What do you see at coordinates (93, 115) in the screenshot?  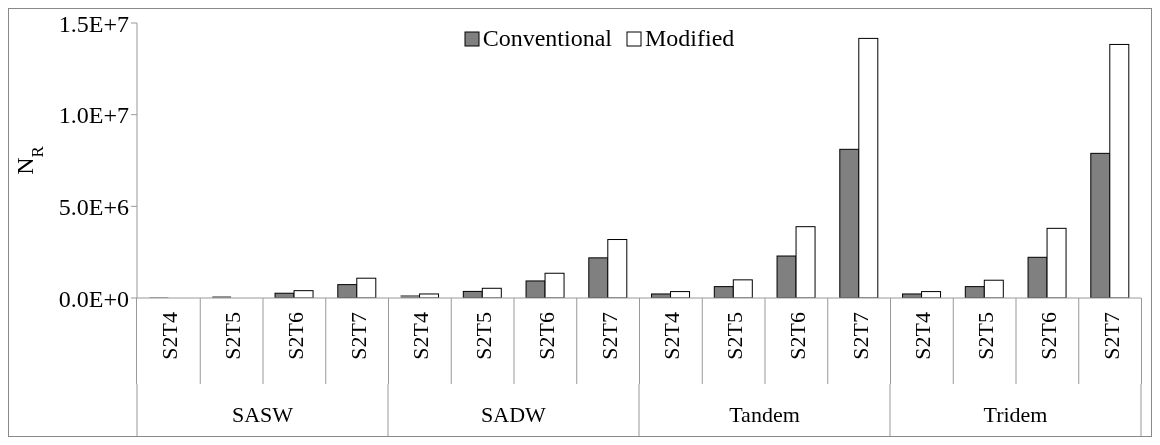 I see `y-tick-label: 1.0E+7` at bounding box center [93, 115].